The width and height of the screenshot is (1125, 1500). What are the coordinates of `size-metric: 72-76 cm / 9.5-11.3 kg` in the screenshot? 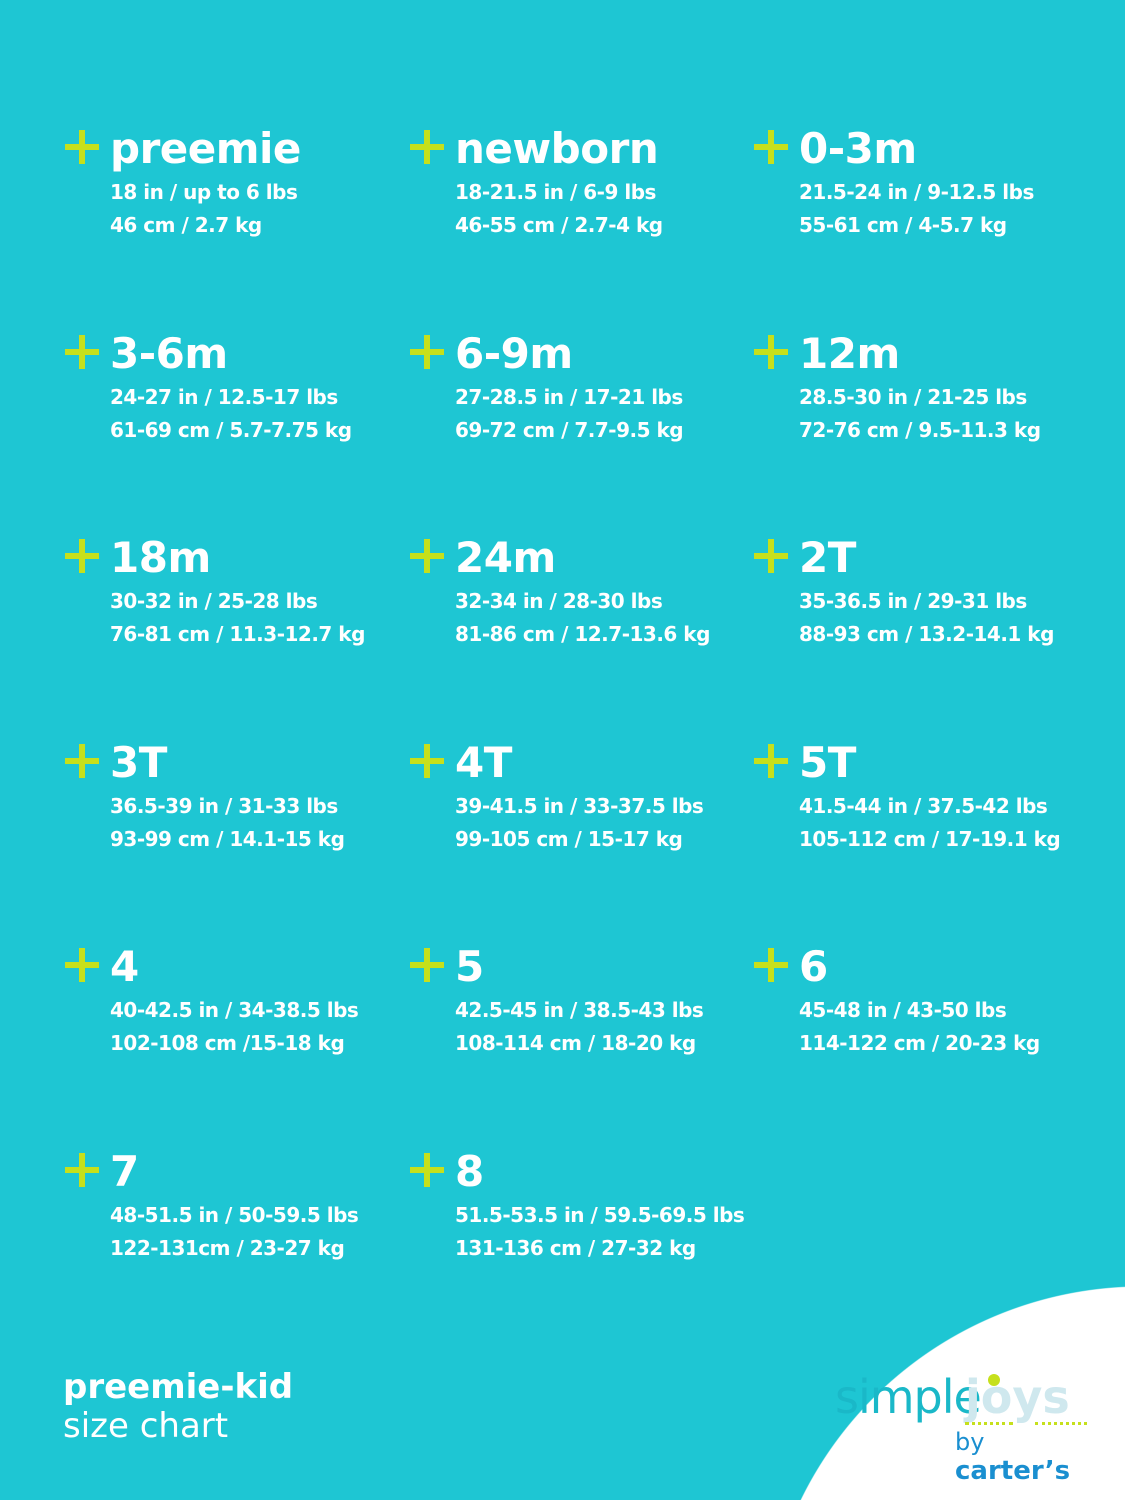 It's located at (920, 429).